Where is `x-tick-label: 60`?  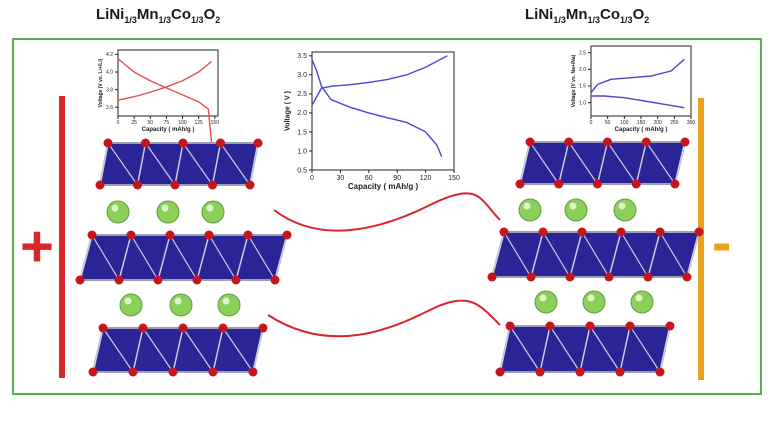 x-tick-label: 60 is located at coordinates (369, 178).